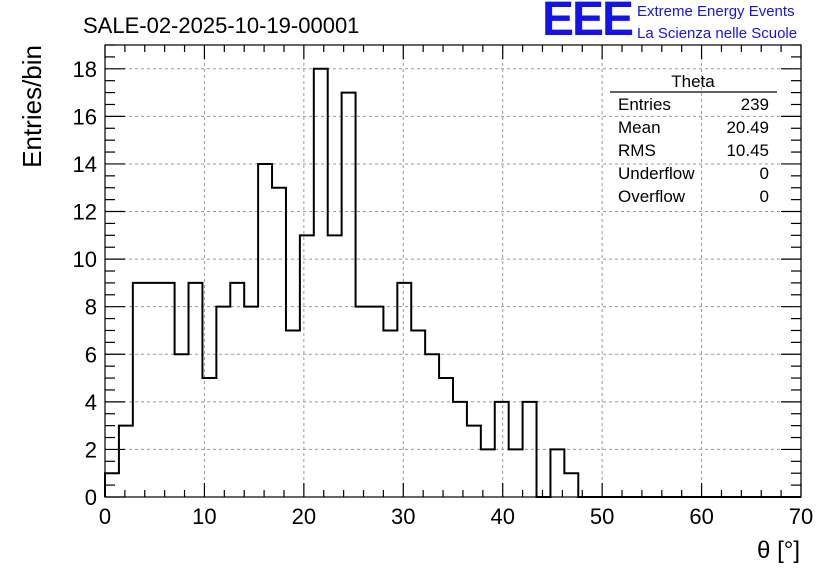 The width and height of the screenshot is (836, 572). What do you see at coordinates (105, 516) in the screenshot?
I see `x-tick-label: 0` at bounding box center [105, 516].